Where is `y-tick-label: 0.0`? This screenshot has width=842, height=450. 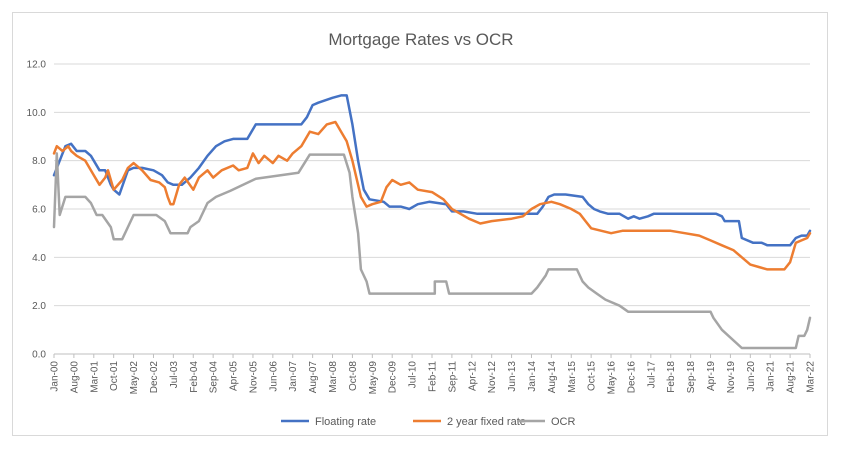 y-tick-label: 0.0 is located at coordinates (39, 355).